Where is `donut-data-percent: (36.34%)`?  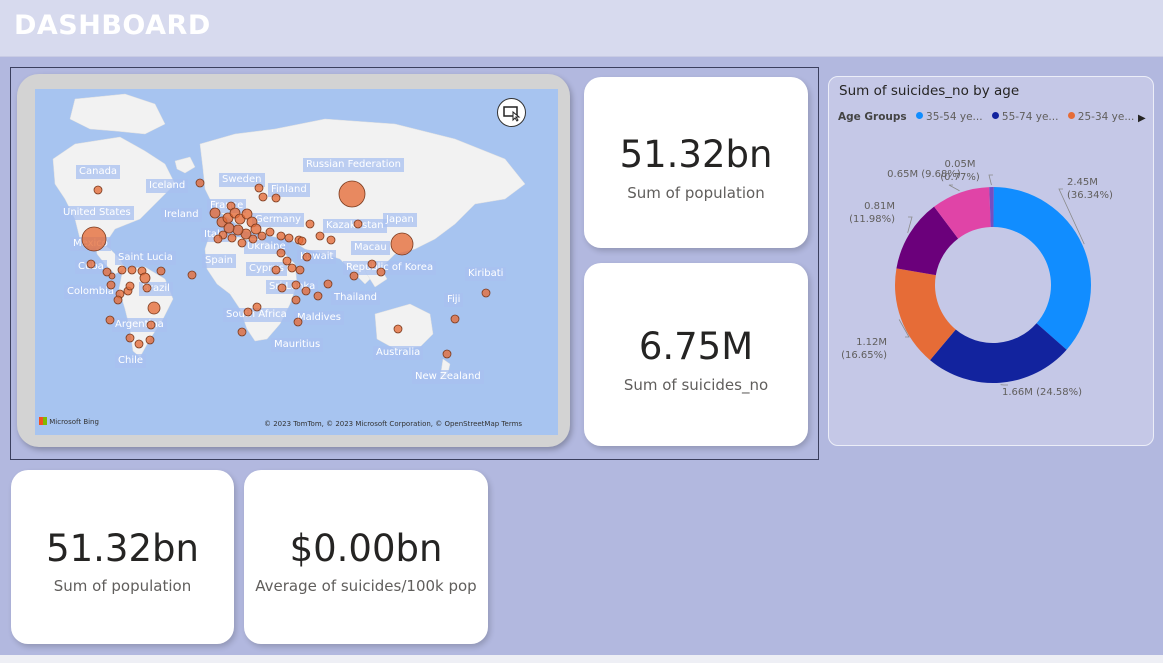
donut-data-percent: (36.34%) is located at coordinates (1090, 195).